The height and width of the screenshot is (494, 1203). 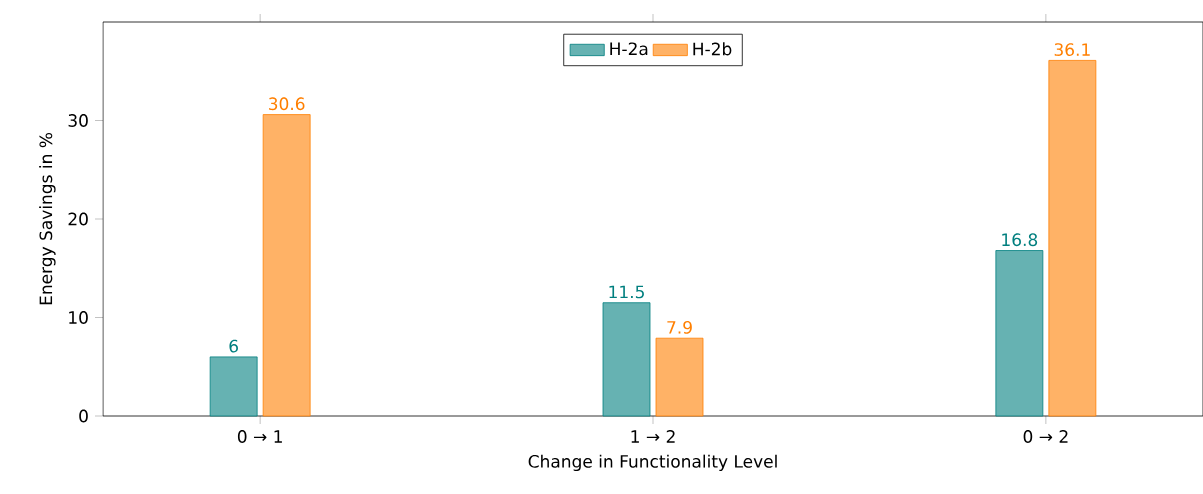 What do you see at coordinates (653, 436) in the screenshot?
I see `x-tick-label: 1 → 2` at bounding box center [653, 436].